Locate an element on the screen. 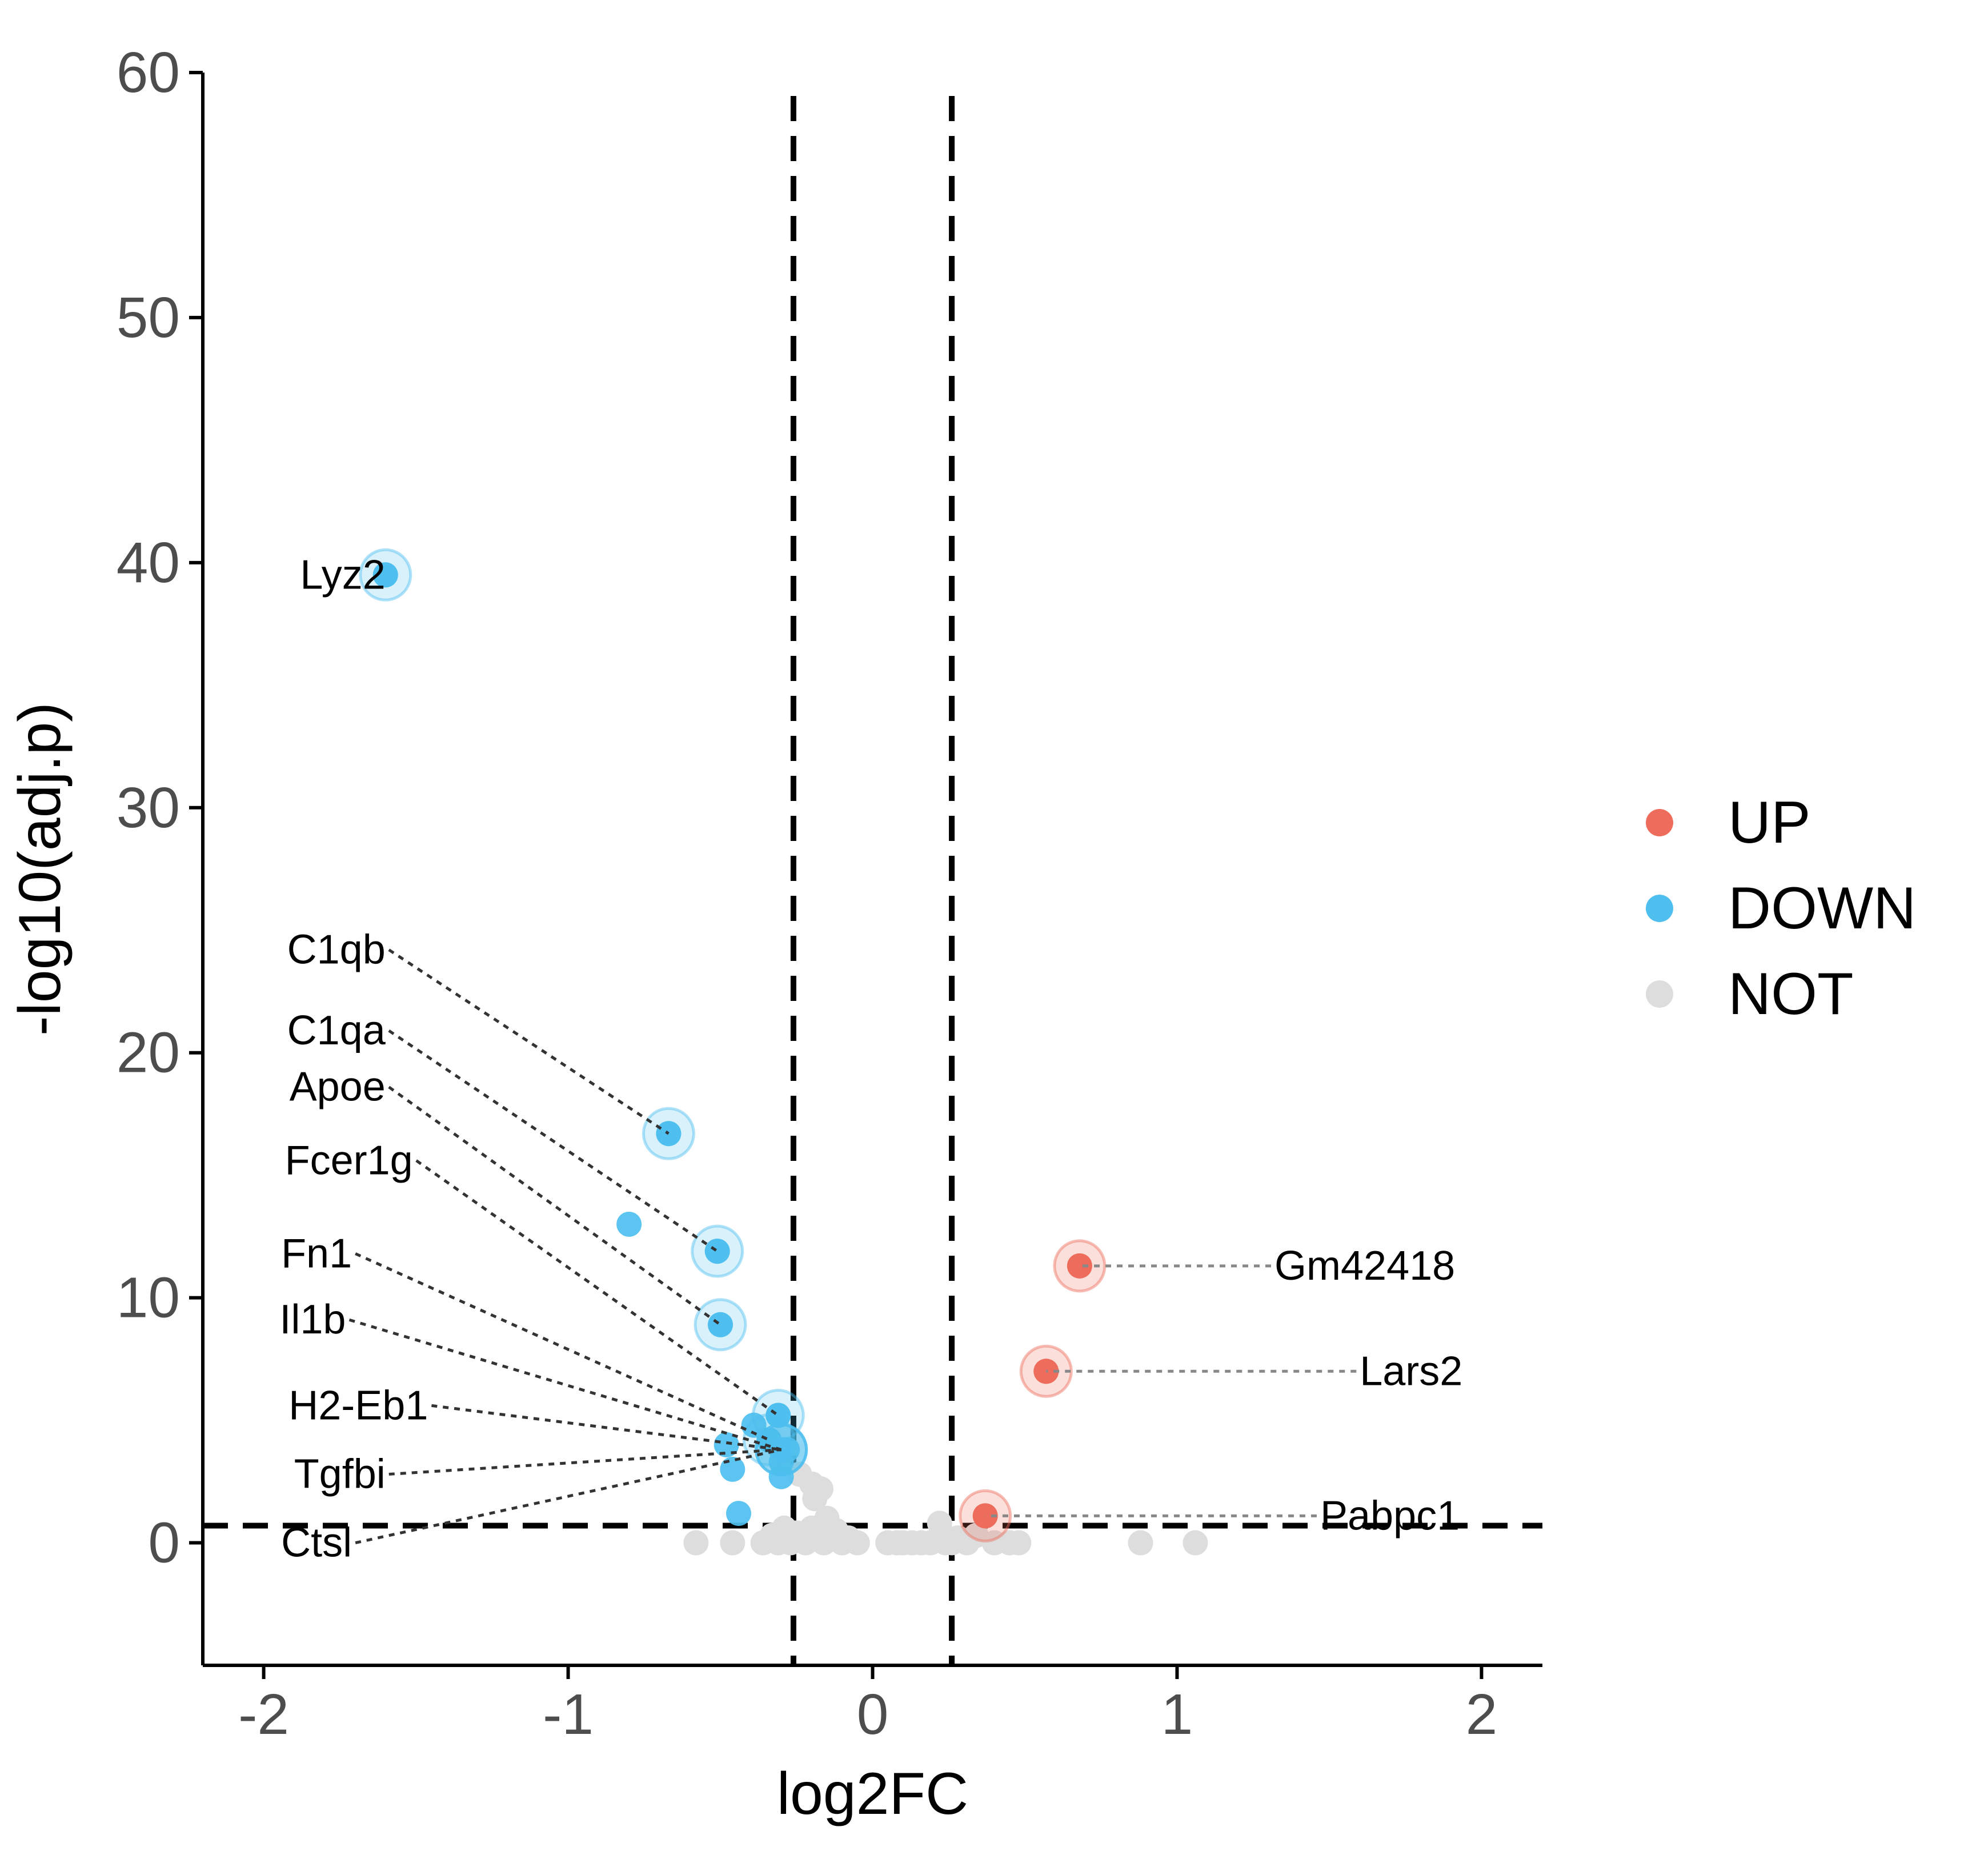 This screenshot has height=1851, width=1988. y-tick-label-1: 10 is located at coordinates (148, 1298).